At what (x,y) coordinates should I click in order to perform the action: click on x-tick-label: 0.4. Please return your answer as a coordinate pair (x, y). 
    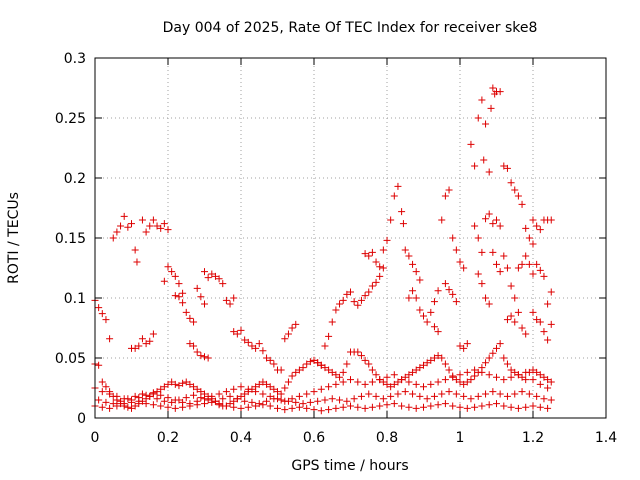
    Looking at the image, I should click on (241, 438).